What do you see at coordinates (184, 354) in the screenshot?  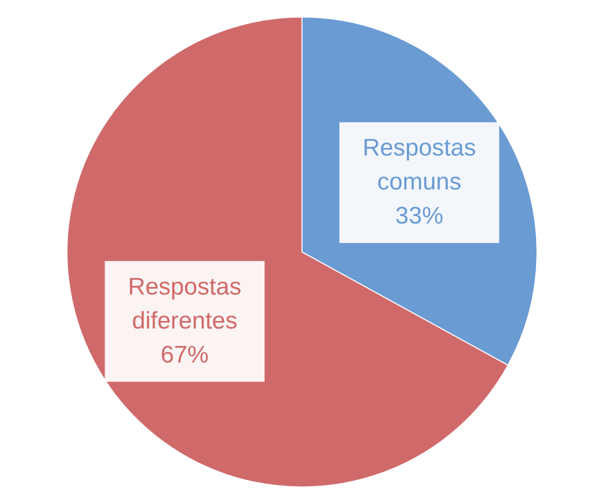 I see `data-label: 67%` at bounding box center [184, 354].